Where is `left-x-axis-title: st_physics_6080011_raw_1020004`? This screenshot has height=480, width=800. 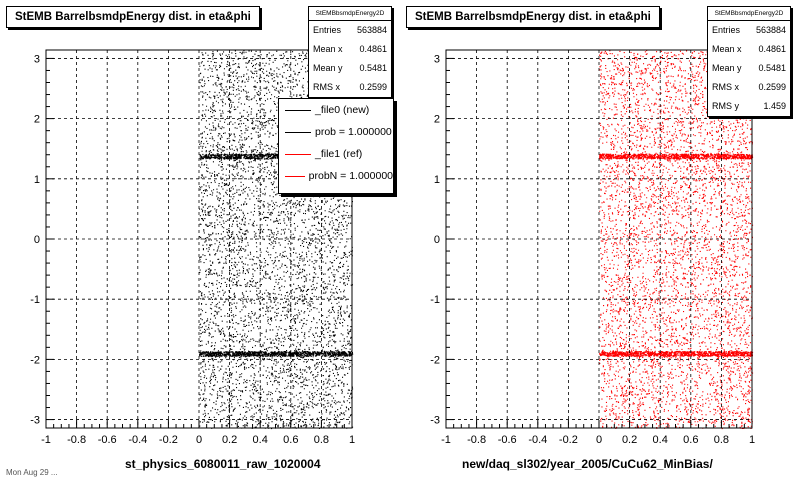
left-x-axis-title: st_physics_6080011_raw_1020004 is located at coordinates (223, 464).